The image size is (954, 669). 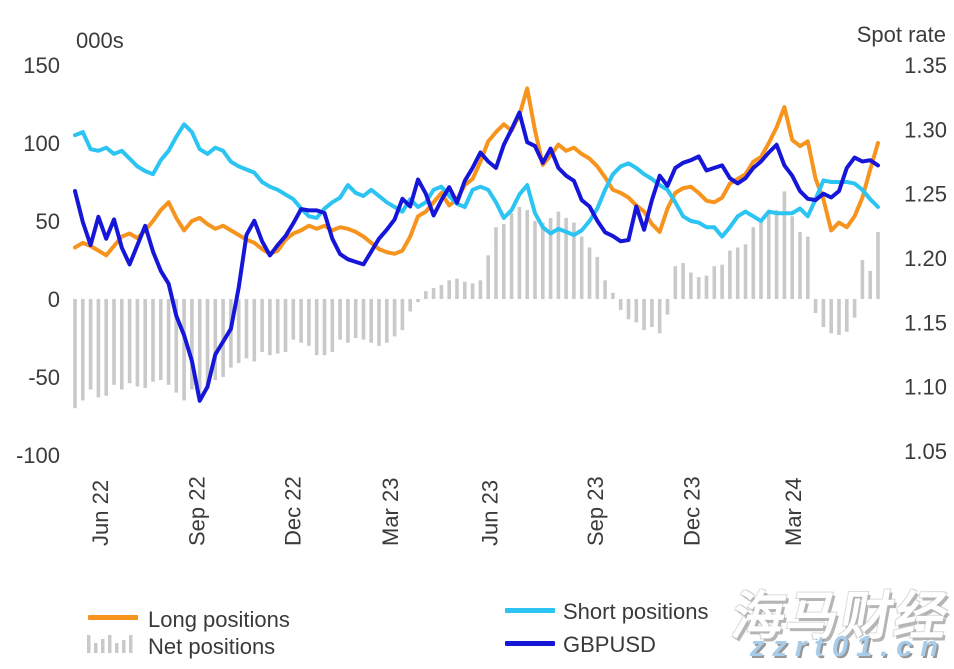 I want to click on right-tick-label: 1.25, so click(x=925, y=194).